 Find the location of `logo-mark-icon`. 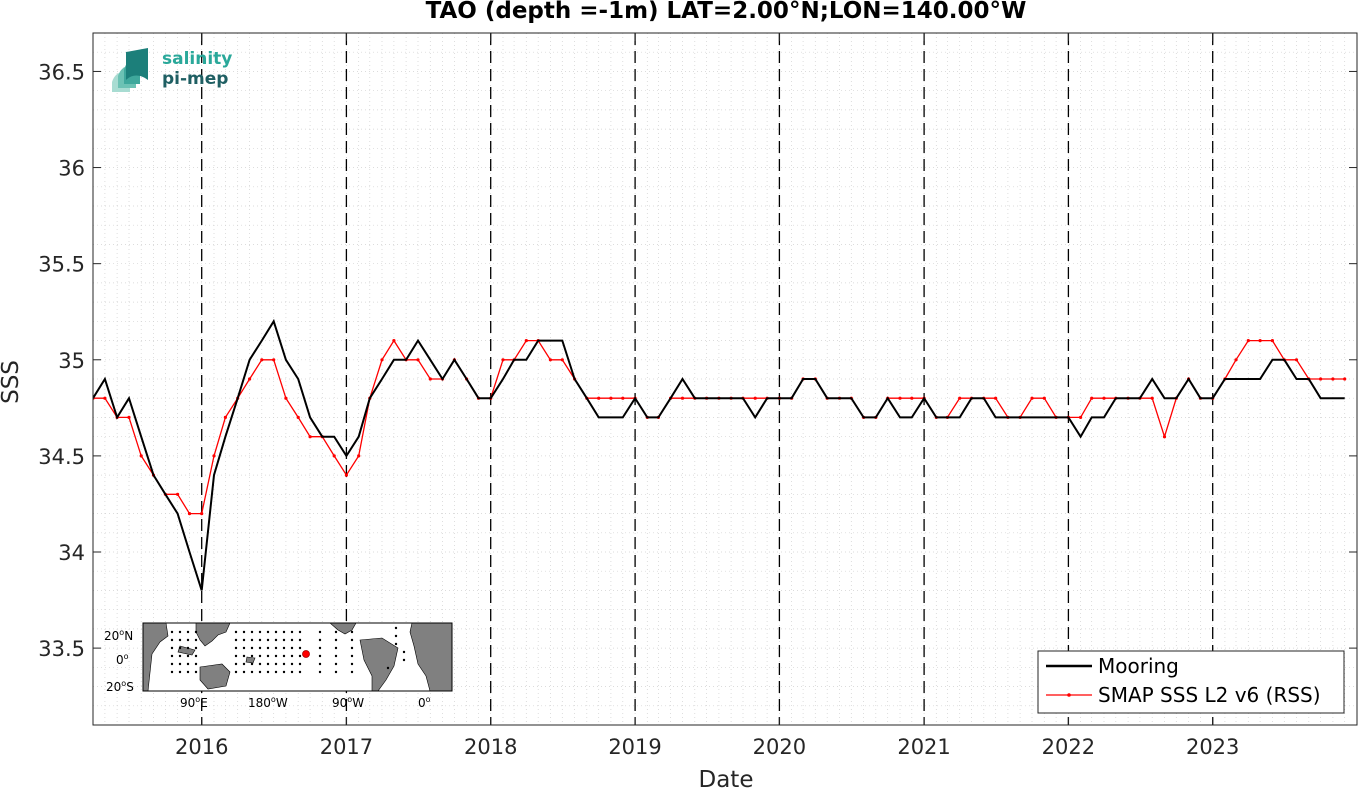

logo-mark-icon is located at coordinates (130, 70).